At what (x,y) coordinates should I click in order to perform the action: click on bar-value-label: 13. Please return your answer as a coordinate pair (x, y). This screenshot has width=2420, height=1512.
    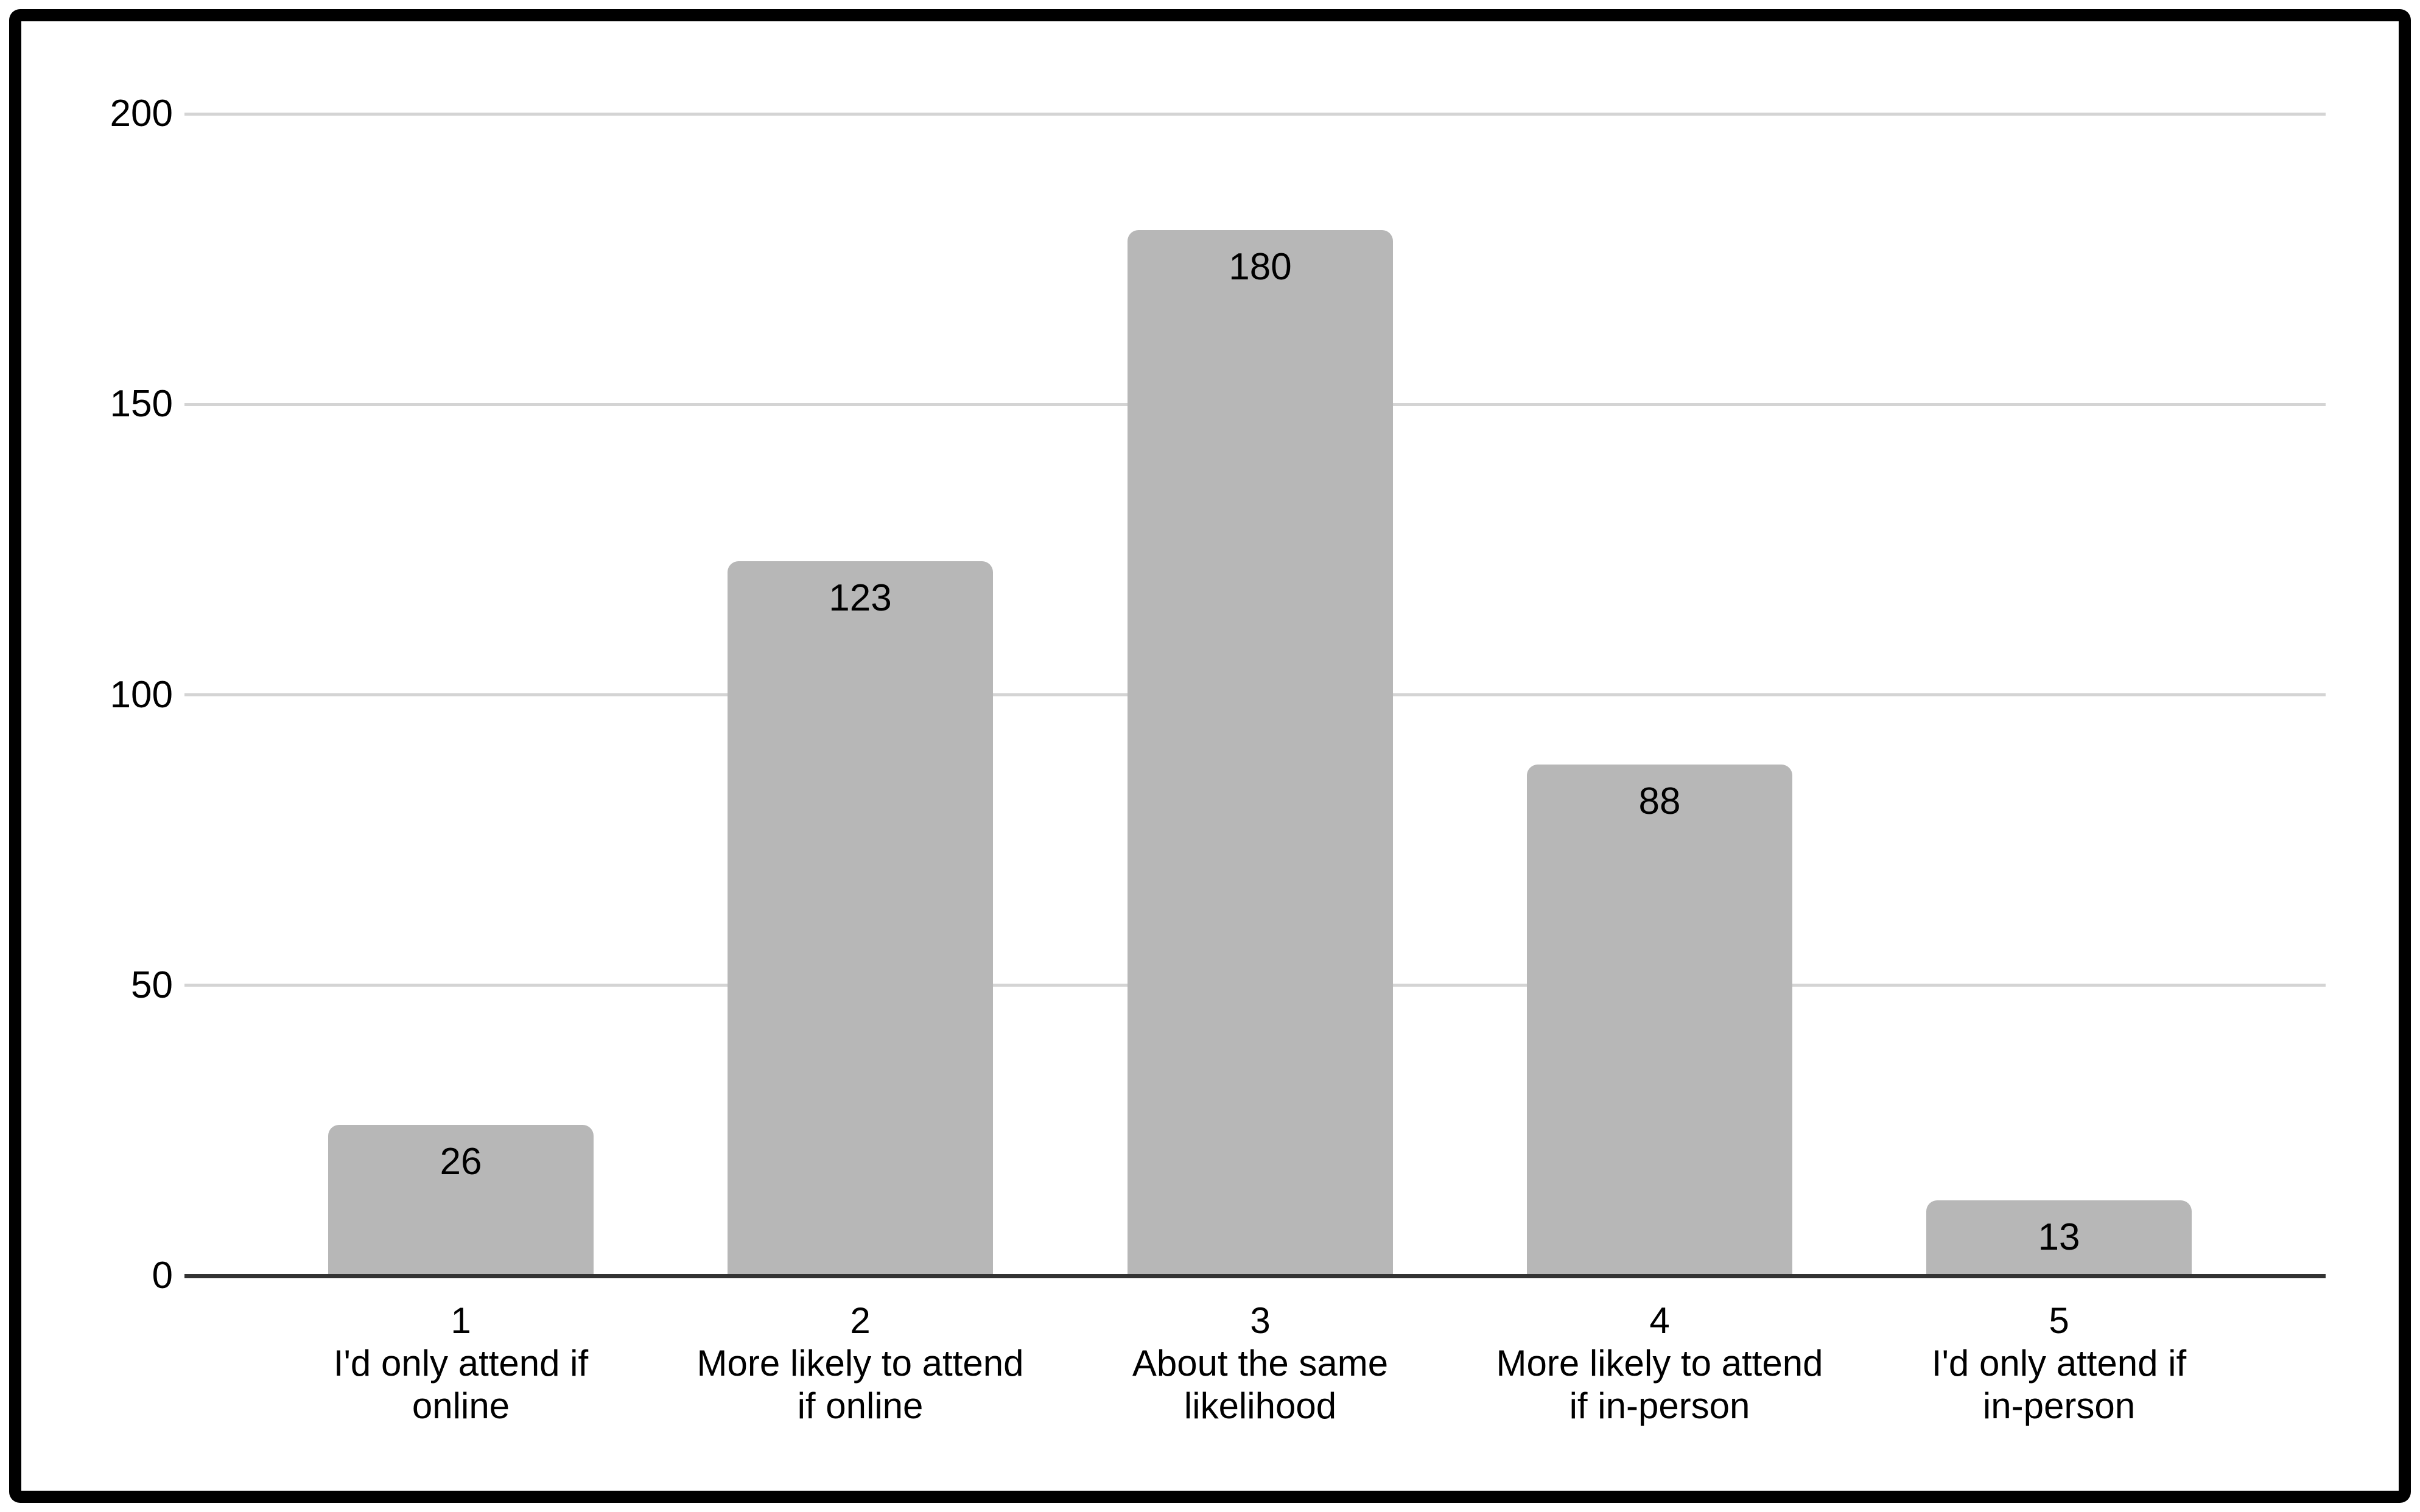
    Looking at the image, I should click on (2059, 1237).